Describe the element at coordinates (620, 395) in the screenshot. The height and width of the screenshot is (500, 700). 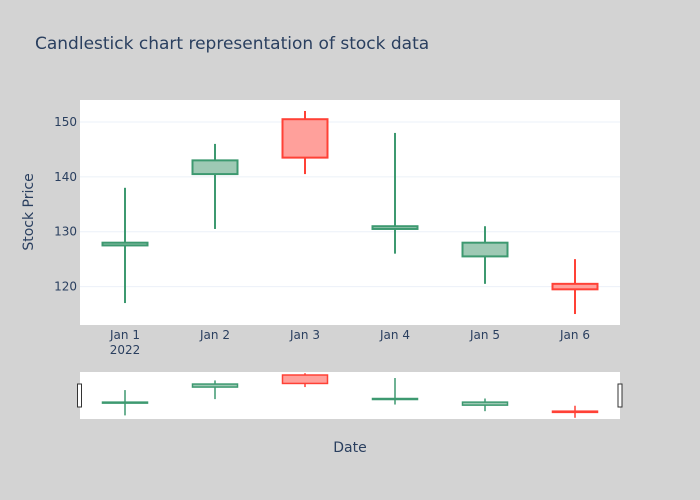
I see `range-slider-right-handle` at that location.